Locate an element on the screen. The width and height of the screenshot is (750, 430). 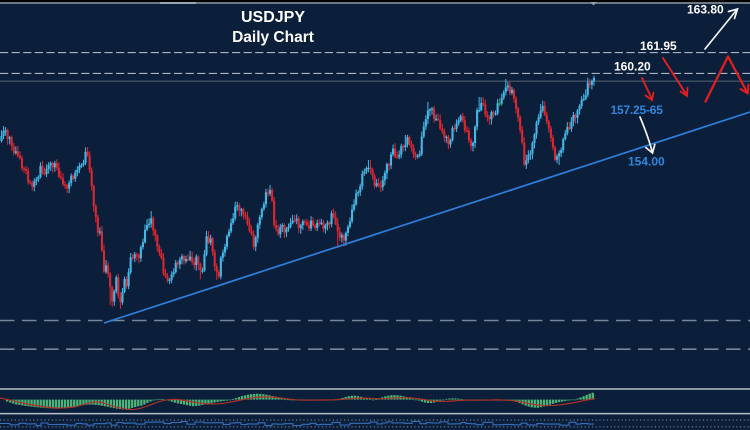
svg-text: 161.95 is located at coordinates (658, 46).